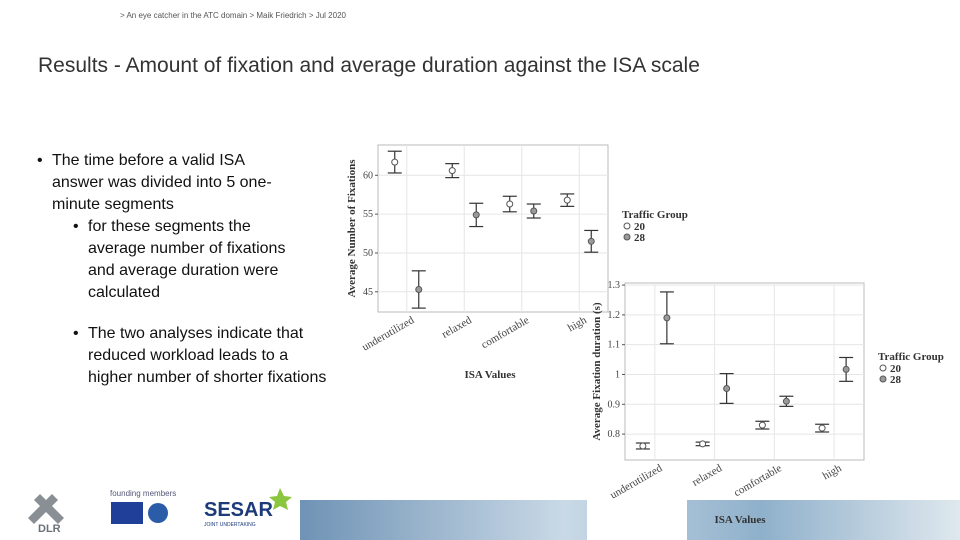  Describe the element at coordinates (614, 285) in the screenshot. I see `y-tick-label: 1.3` at that location.